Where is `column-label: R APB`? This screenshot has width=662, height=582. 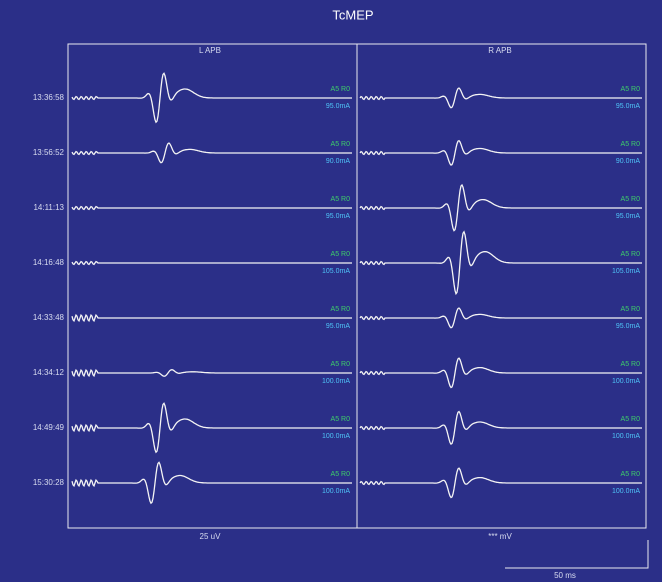
column-label: R APB is located at coordinates (500, 50).